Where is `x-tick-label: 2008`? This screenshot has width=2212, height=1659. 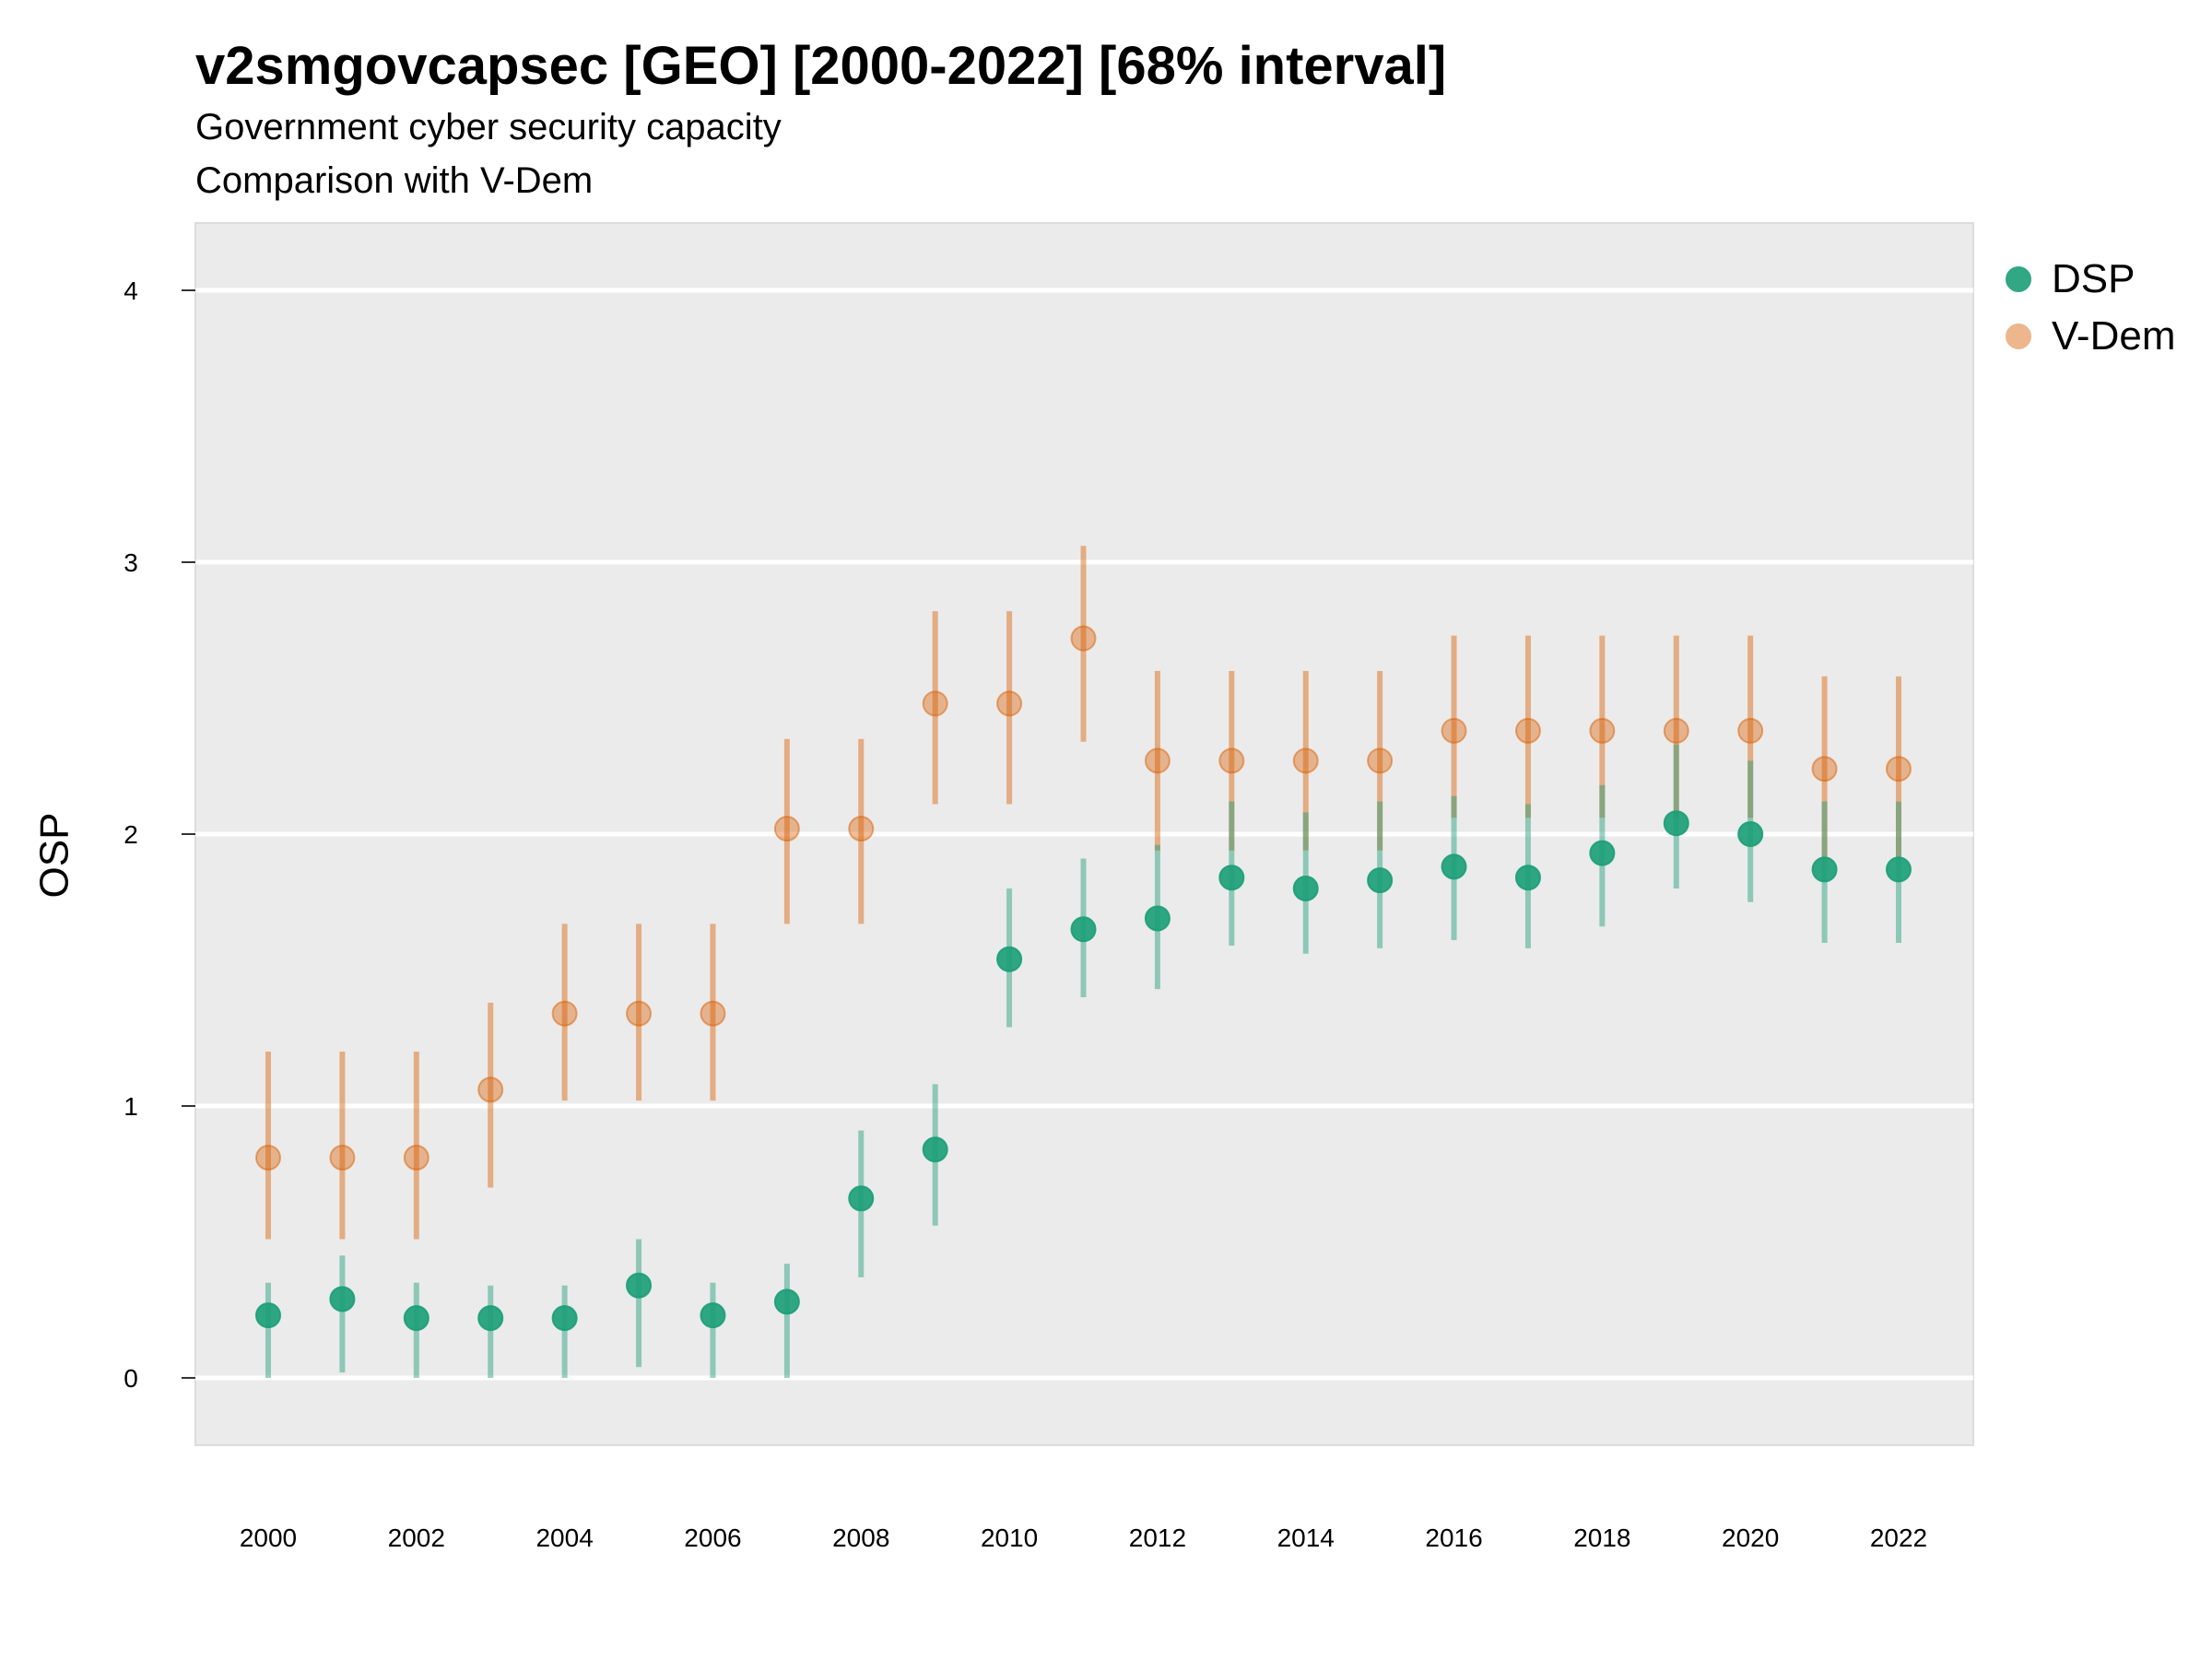 x-tick-label: 2008 is located at coordinates (860, 1538).